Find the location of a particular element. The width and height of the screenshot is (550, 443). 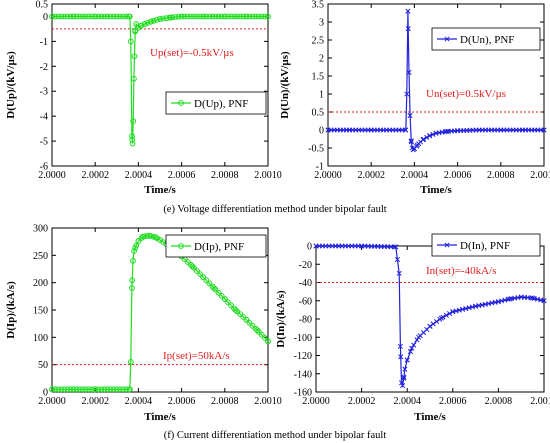

y-tick-label: -20 is located at coordinates (305, 265).